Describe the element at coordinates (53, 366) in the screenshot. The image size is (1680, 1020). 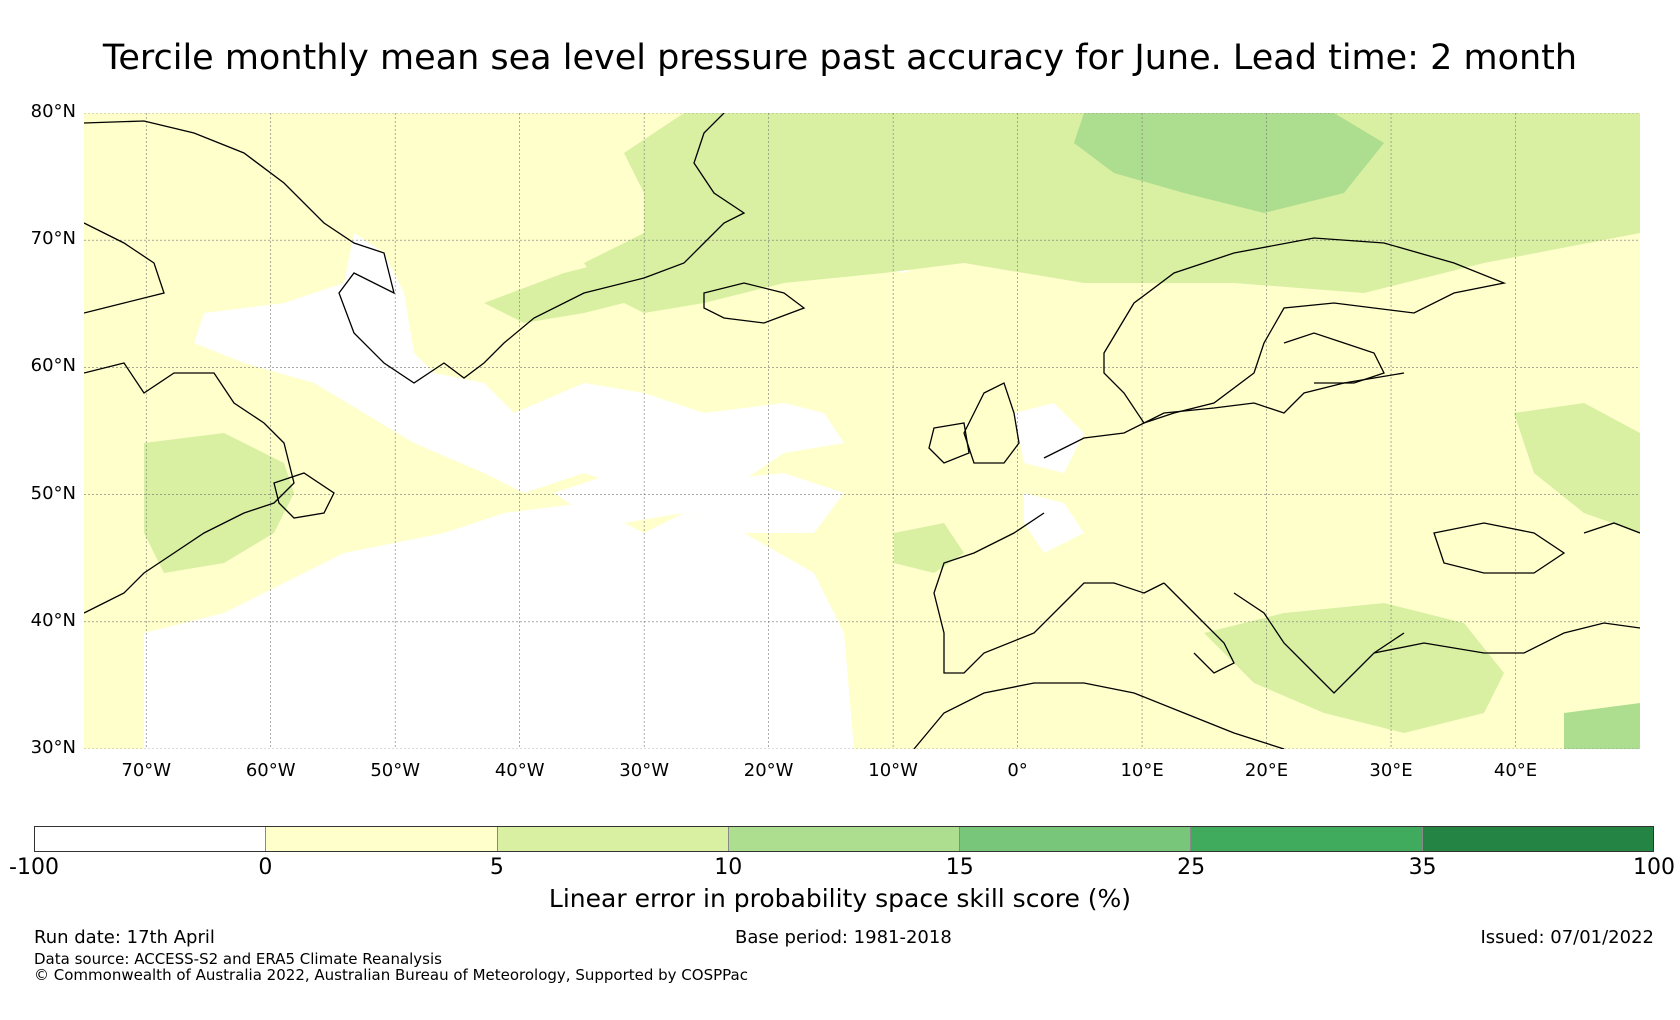
I see `latitude-label: 60°N` at that location.